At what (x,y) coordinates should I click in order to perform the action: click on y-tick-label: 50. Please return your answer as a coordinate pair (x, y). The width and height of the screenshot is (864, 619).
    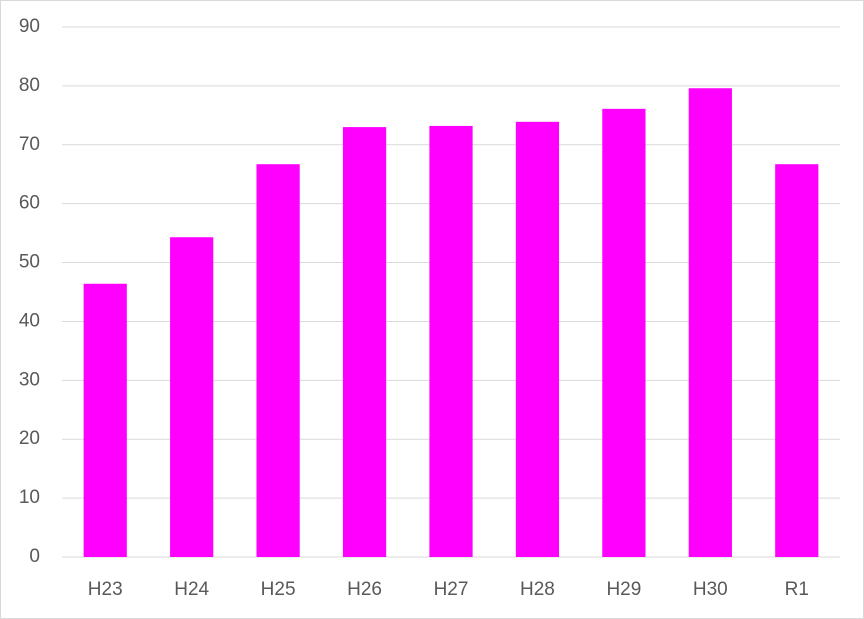
    Looking at the image, I should click on (29, 262).